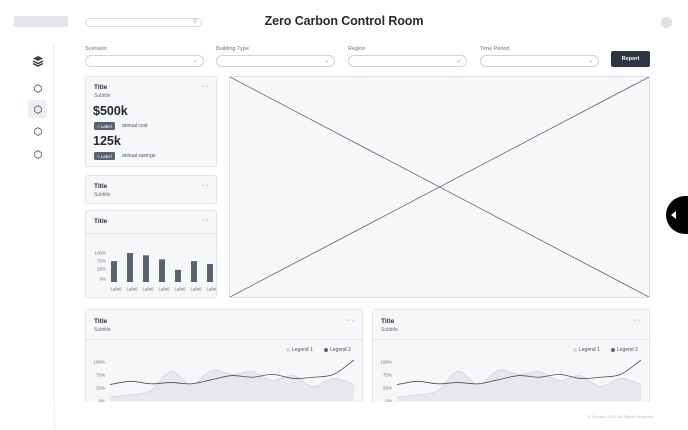 This screenshot has height=430, width=688. I want to click on filter-label-scenario: Scenario, so click(96, 49).